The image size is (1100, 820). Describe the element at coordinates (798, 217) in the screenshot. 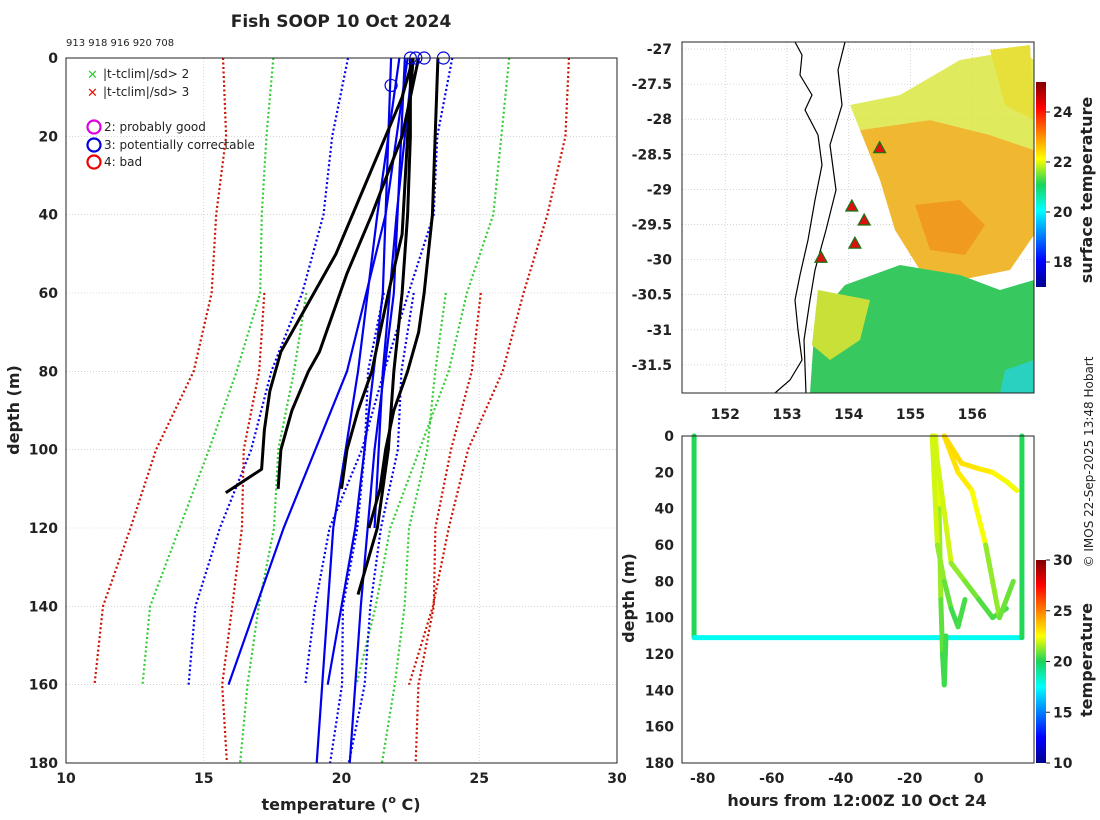

I see `coastline` at that location.